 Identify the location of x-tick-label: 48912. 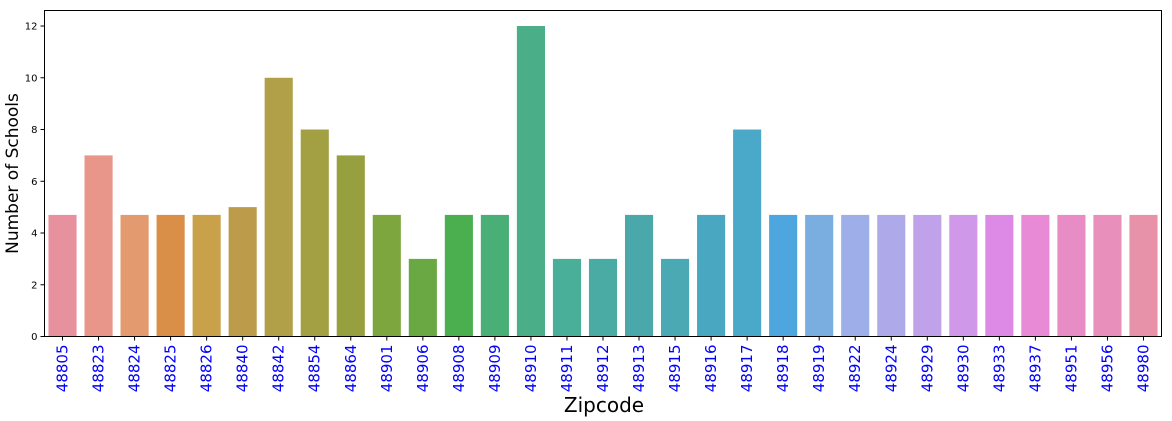
(603, 369).